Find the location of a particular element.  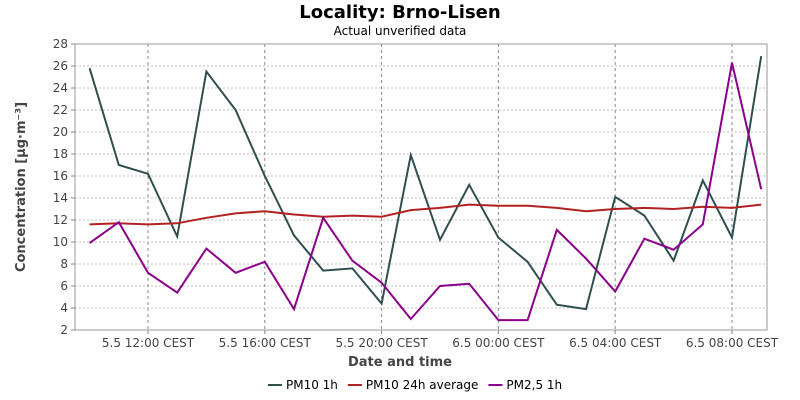

y-tick-label: 14 is located at coordinates (60, 198).